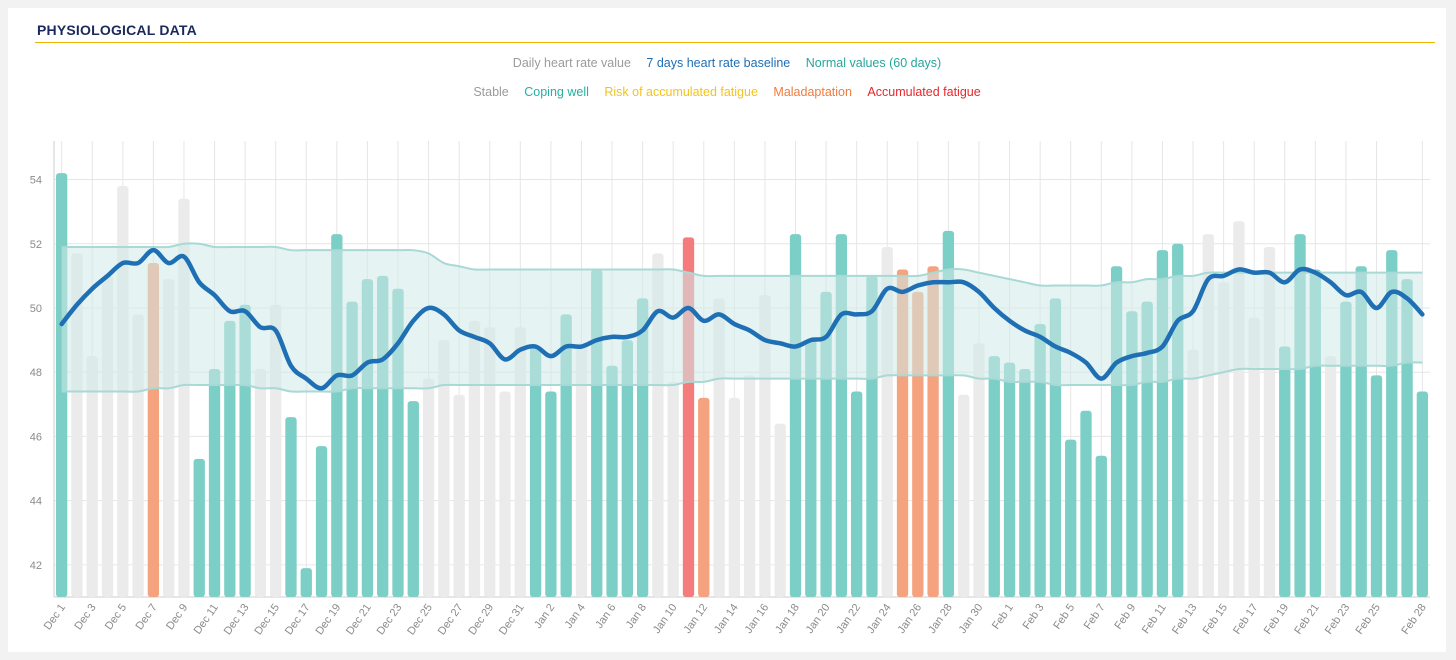 Image resolution: width=1456 pixels, height=660 pixels. I want to click on legend-coping-well: Coping well, so click(556, 92).